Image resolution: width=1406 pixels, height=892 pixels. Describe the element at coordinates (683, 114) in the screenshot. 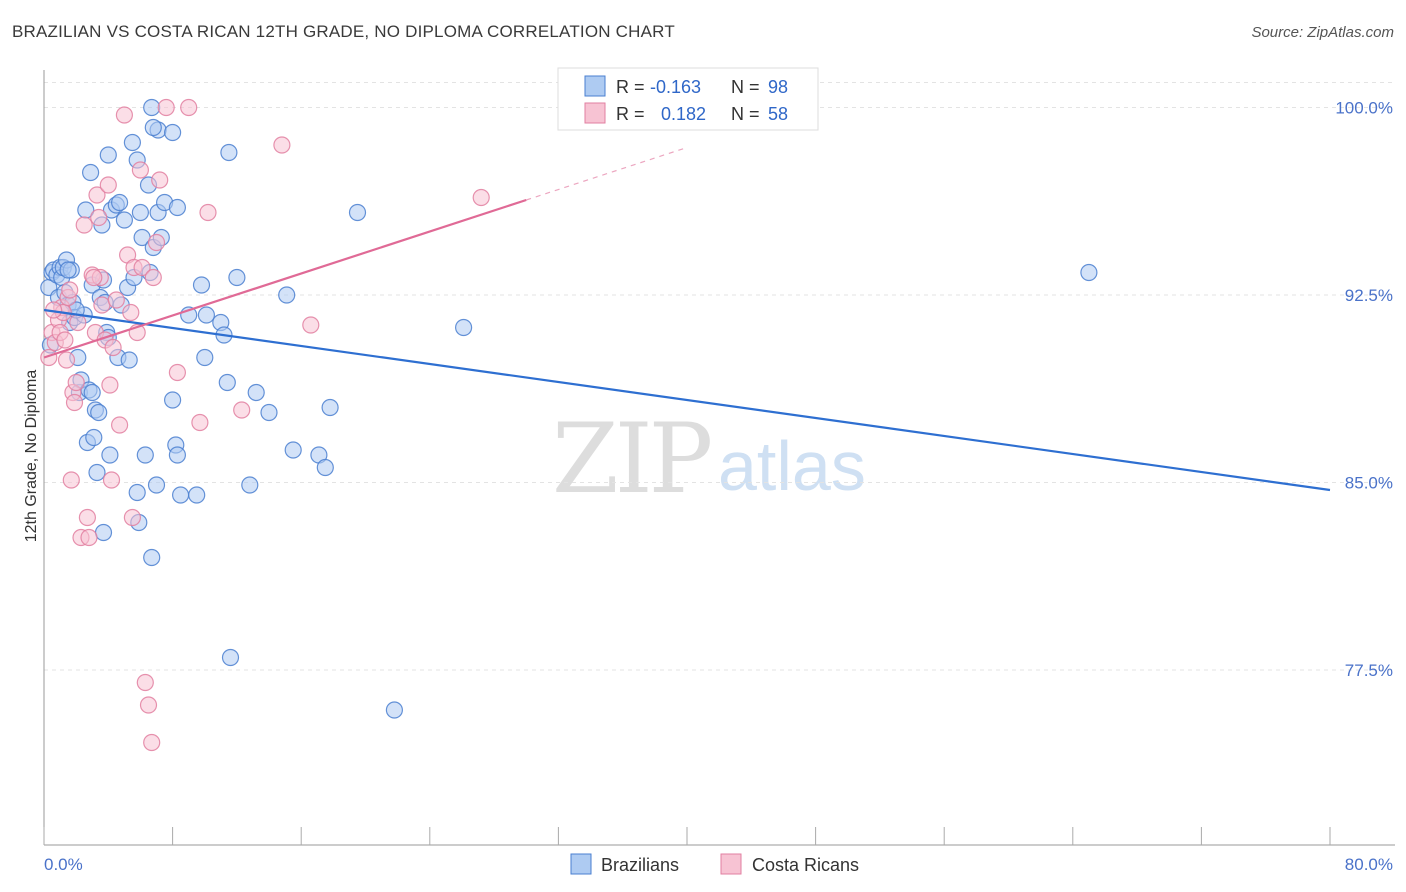

I see `legend-r-value-pink: 0.182` at that location.